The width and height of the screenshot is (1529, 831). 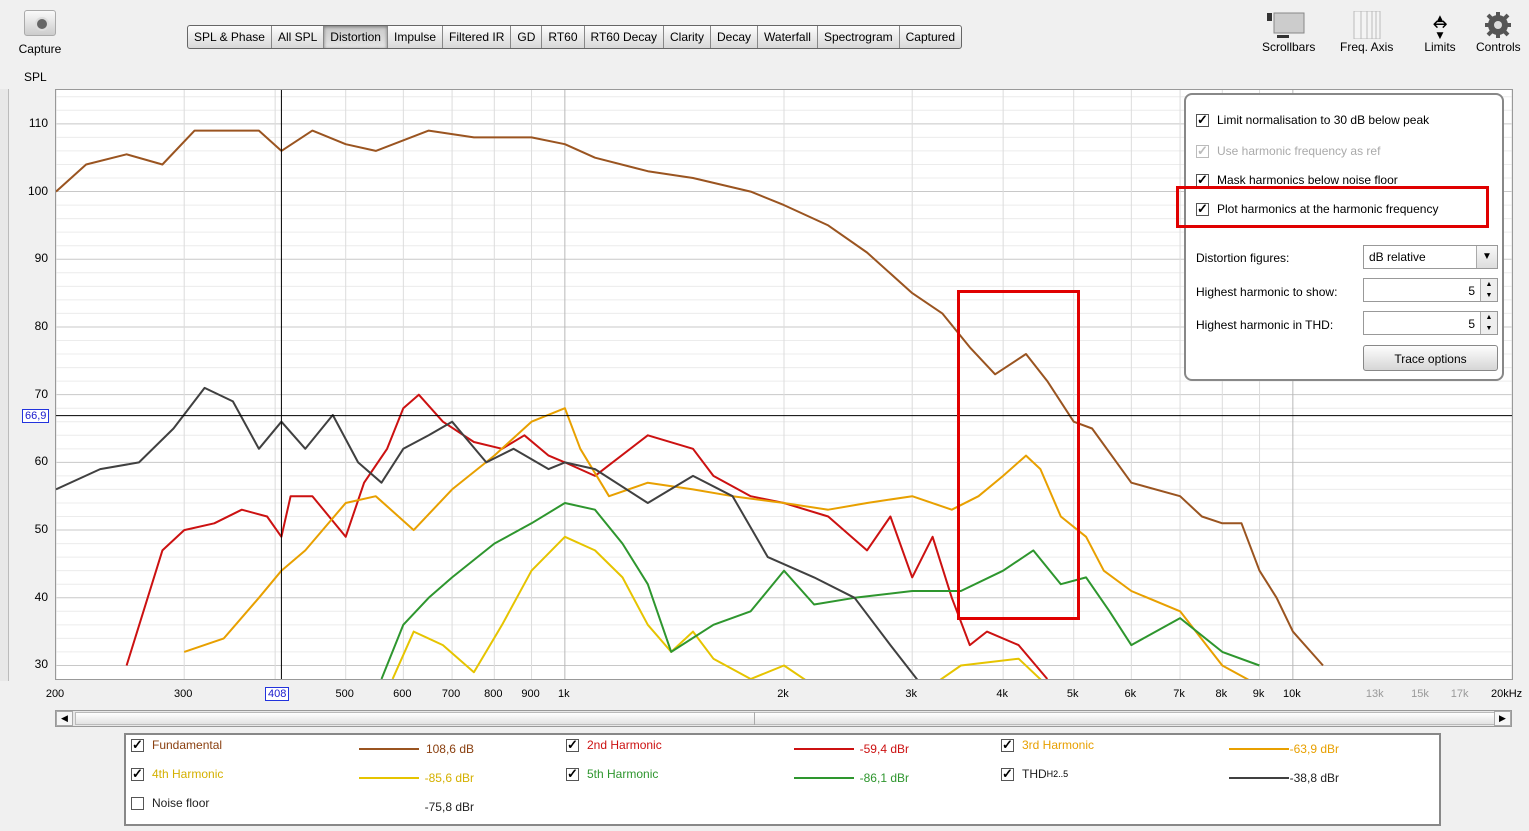 What do you see at coordinates (1367, 47) in the screenshot?
I see `freq-axis-label: Freq. Axis` at bounding box center [1367, 47].